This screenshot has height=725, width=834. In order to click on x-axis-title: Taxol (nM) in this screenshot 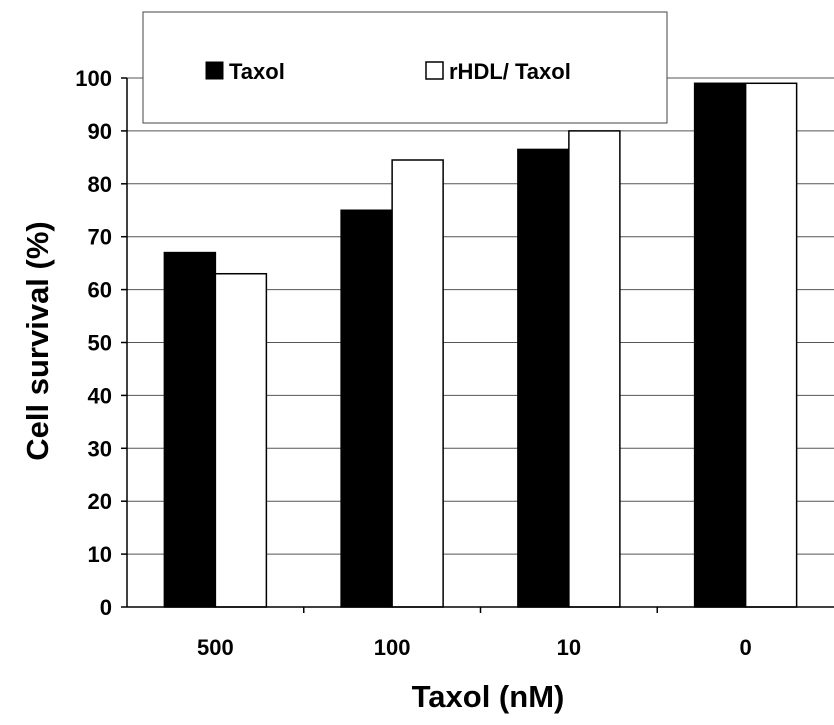, I will do `click(488, 696)`.